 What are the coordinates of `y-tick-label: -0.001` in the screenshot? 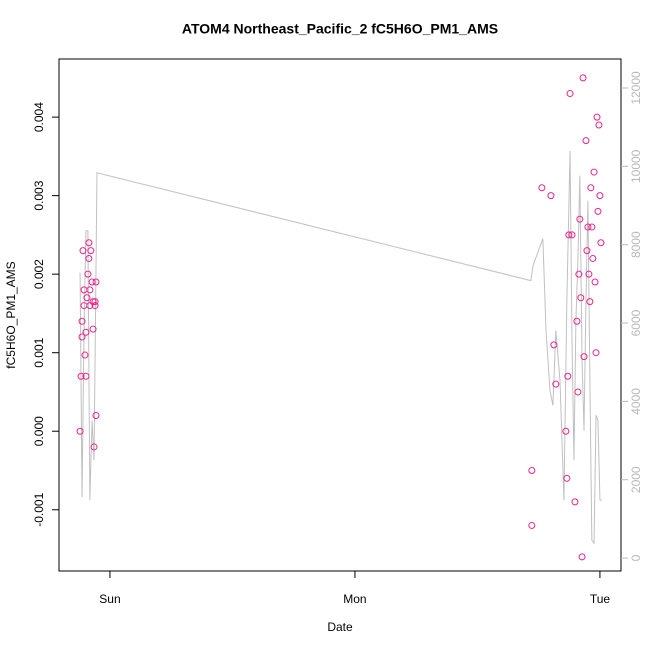 It's located at (39, 509).